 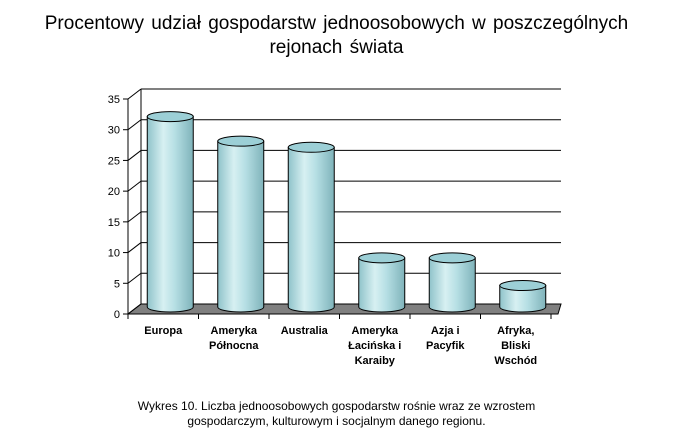 I want to click on x-category-label: Pacyfik, so click(x=445, y=346).